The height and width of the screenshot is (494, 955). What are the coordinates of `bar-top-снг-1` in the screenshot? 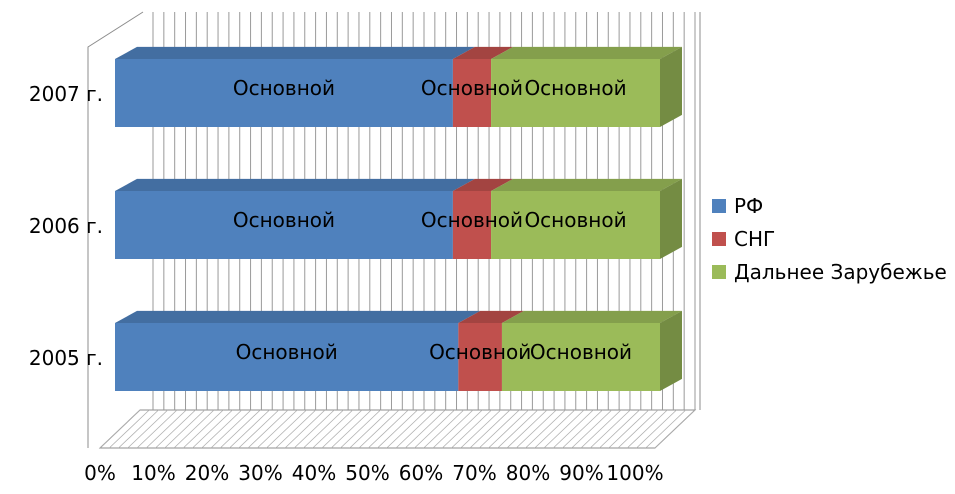 It's located at (483, 184).